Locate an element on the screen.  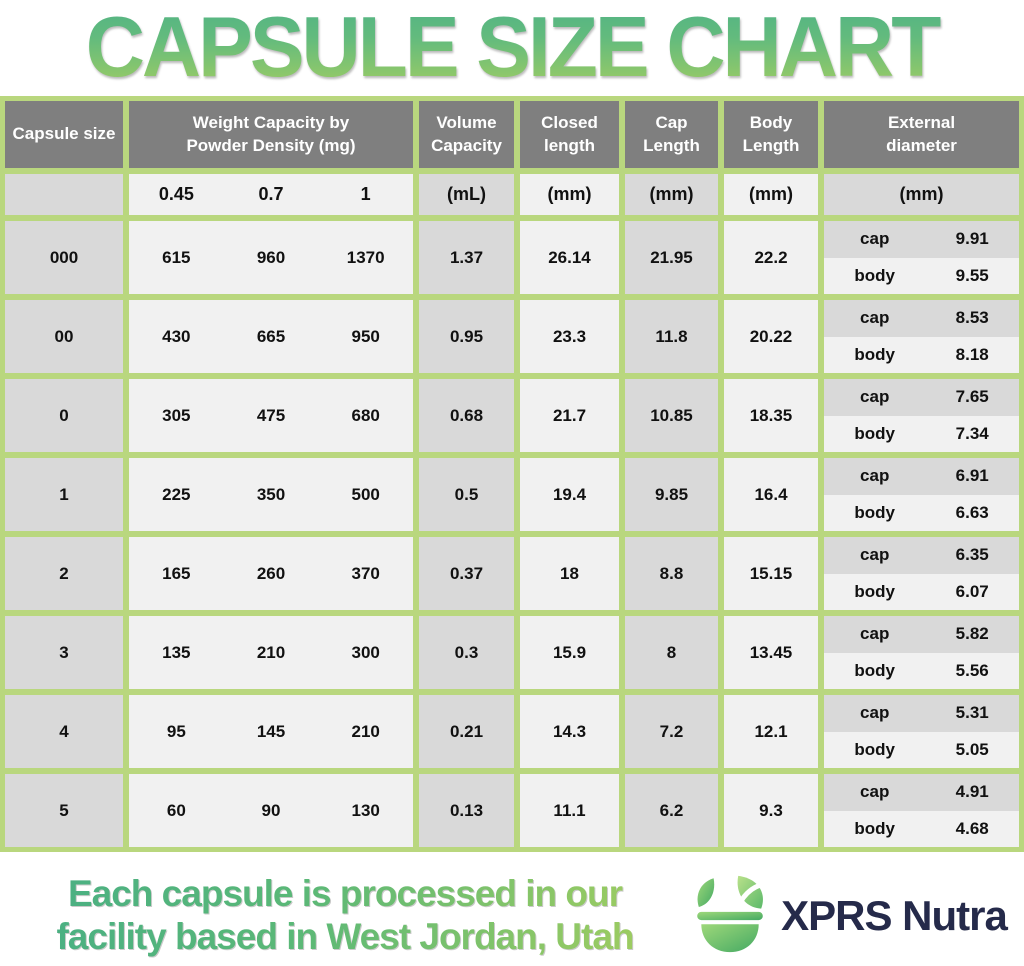
external-cap-row: cap 5.82 is located at coordinates (921, 634).